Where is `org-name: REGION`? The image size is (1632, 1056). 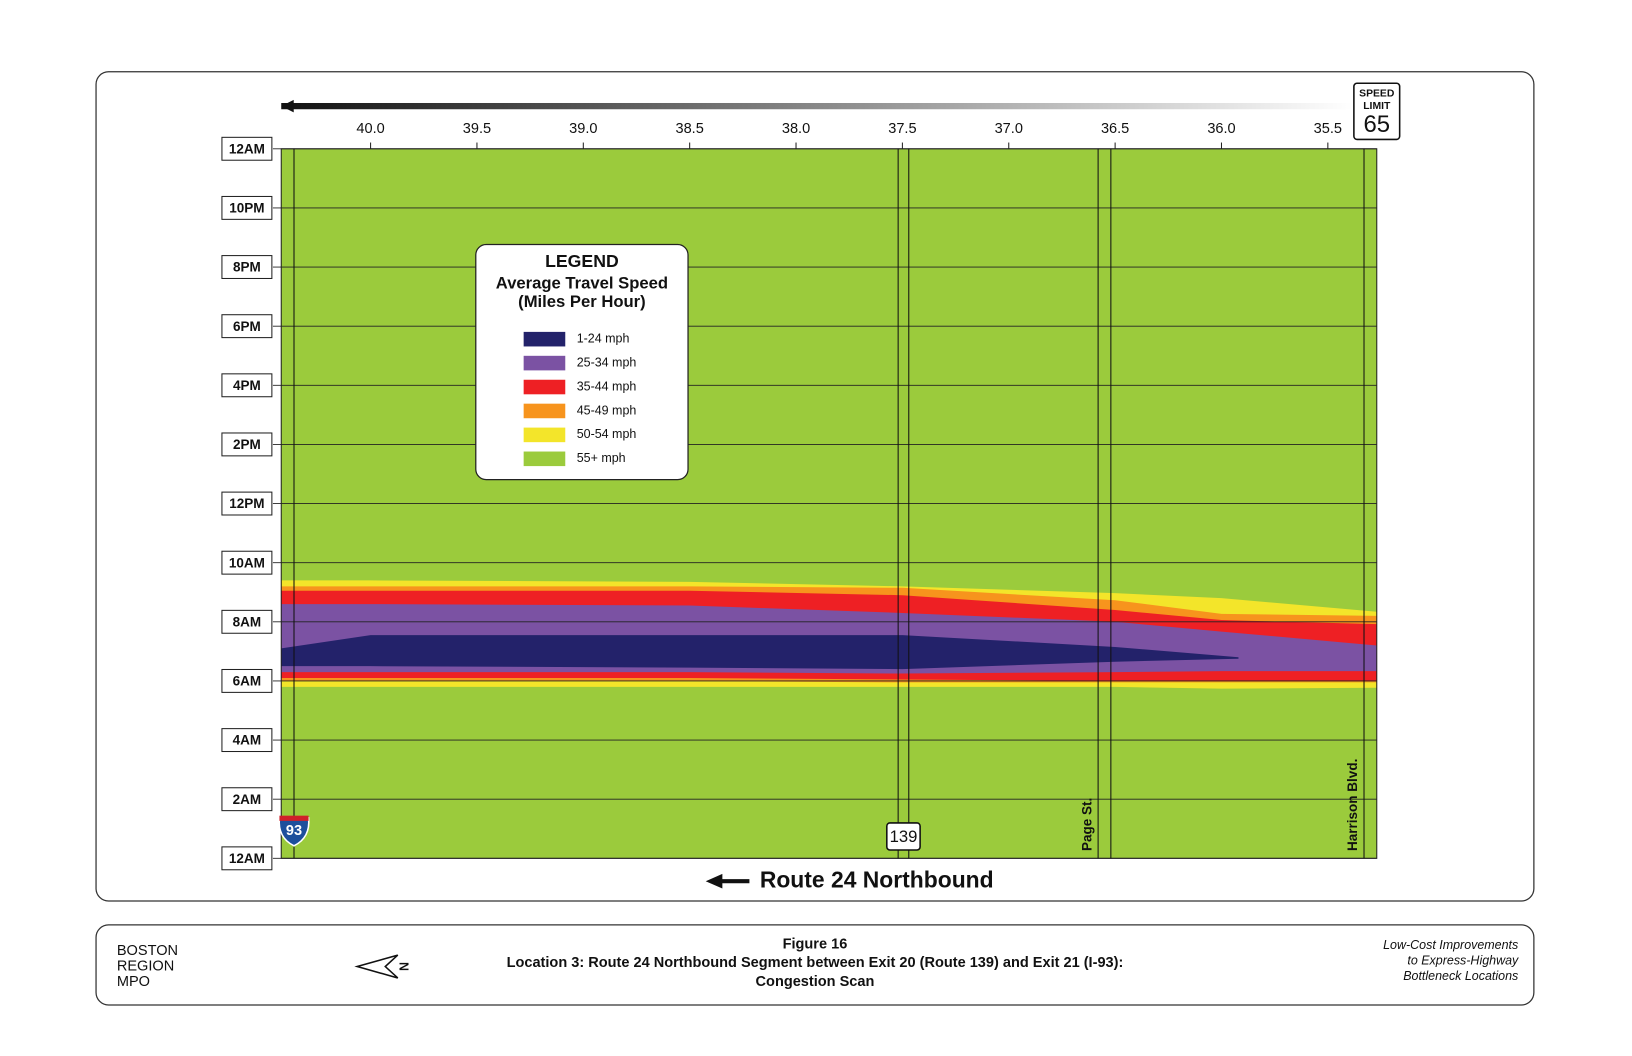
org-name: REGION is located at coordinates (145, 966).